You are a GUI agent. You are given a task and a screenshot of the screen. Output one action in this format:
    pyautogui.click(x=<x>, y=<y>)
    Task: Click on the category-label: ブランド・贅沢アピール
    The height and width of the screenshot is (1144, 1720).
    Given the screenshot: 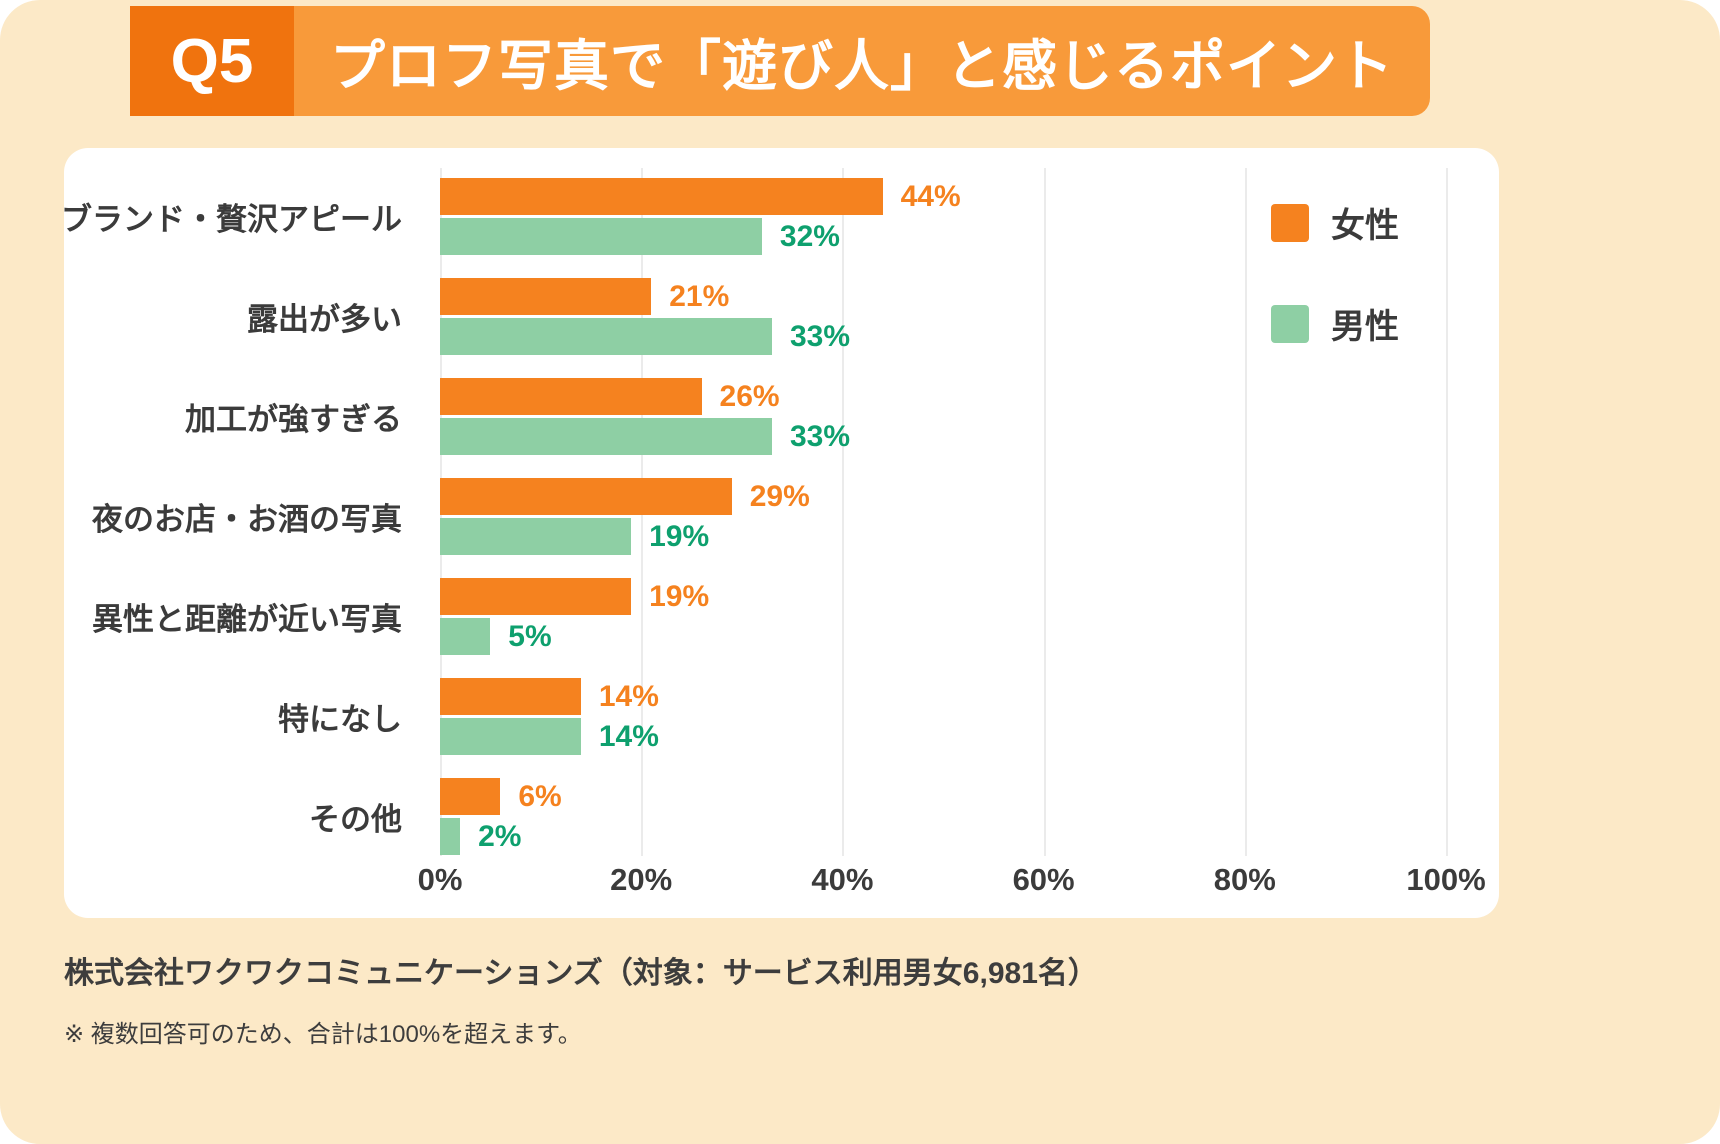 What is the action you would take?
    pyautogui.click(x=231, y=219)
    